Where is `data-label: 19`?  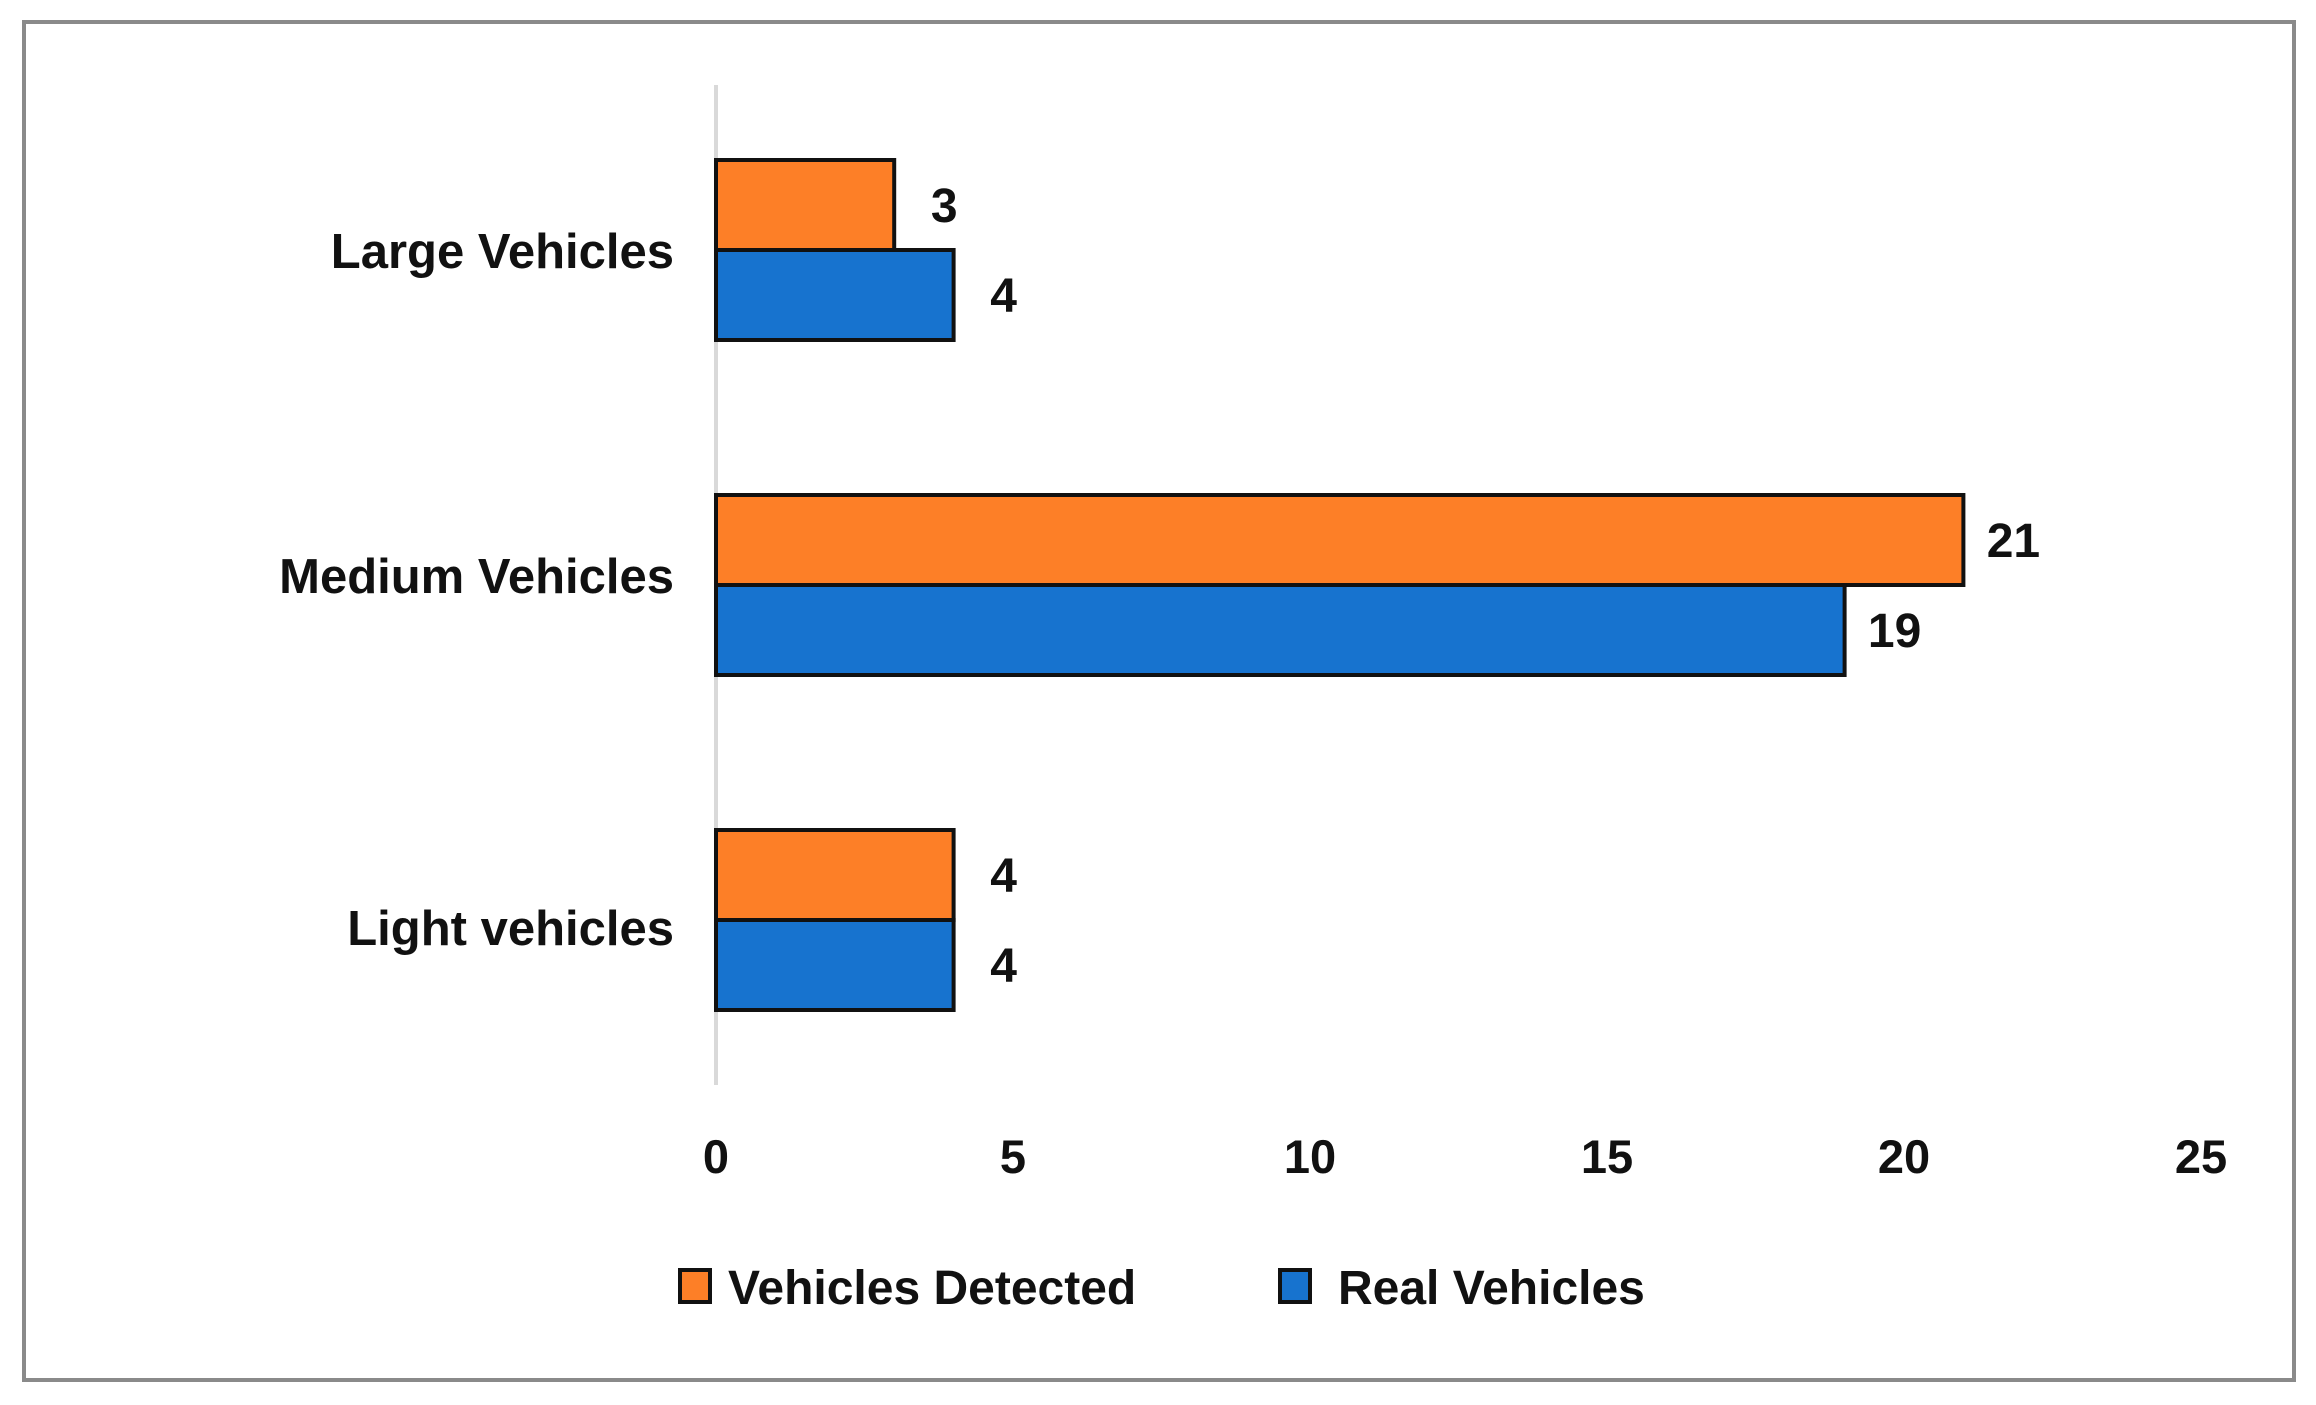
data-label: 19 is located at coordinates (1894, 631).